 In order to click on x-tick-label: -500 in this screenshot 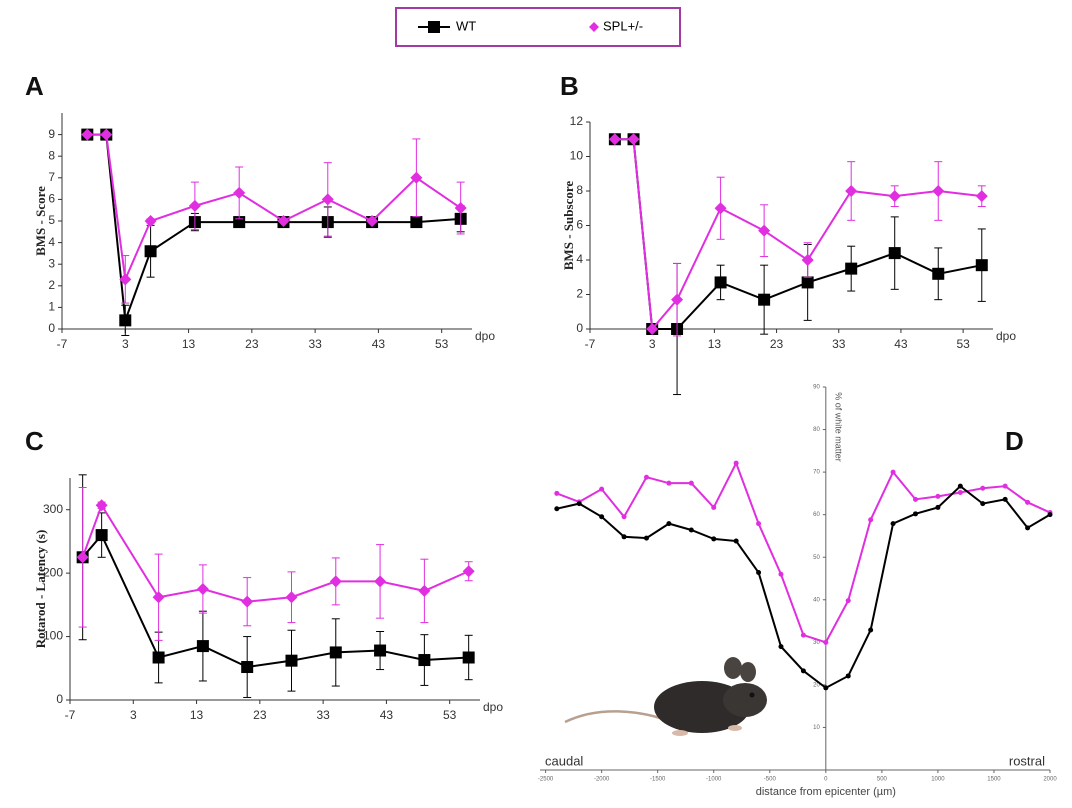, I will do `click(770, 780)`.